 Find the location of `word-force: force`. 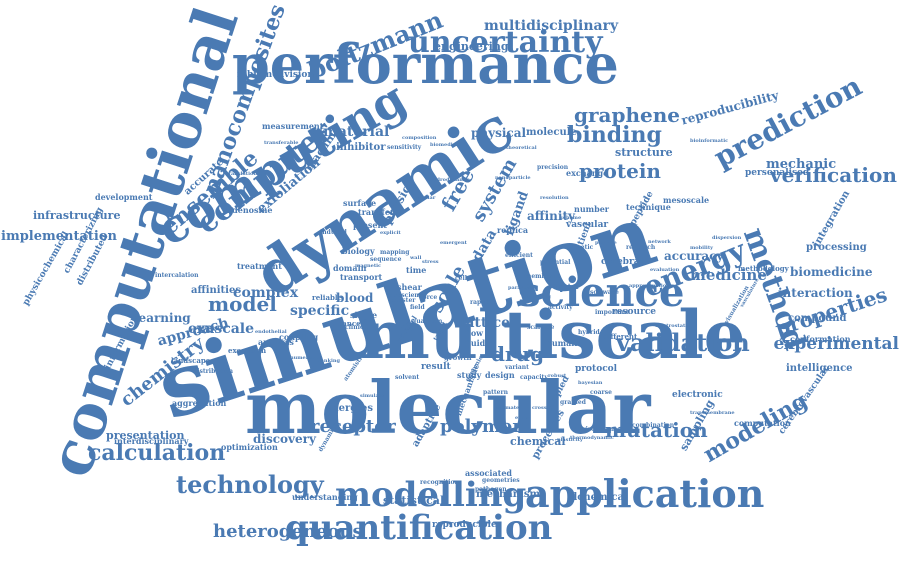

word-force: force is located at coordinates (429, 298).